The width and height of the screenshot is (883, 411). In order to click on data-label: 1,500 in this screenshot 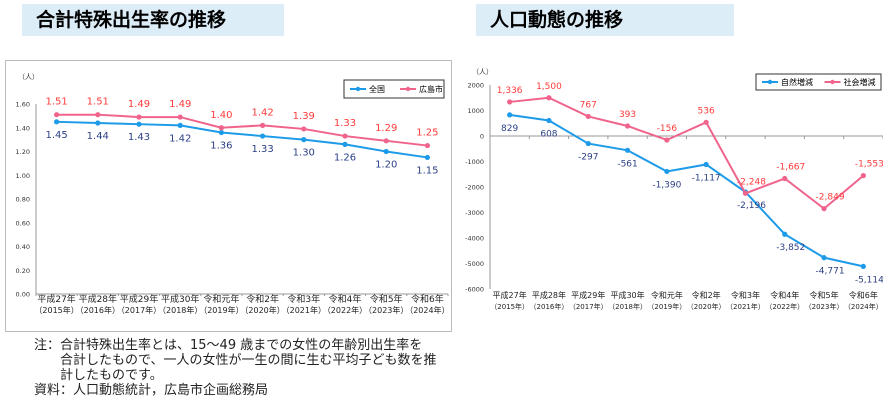, I will do `click(549, 87)`.